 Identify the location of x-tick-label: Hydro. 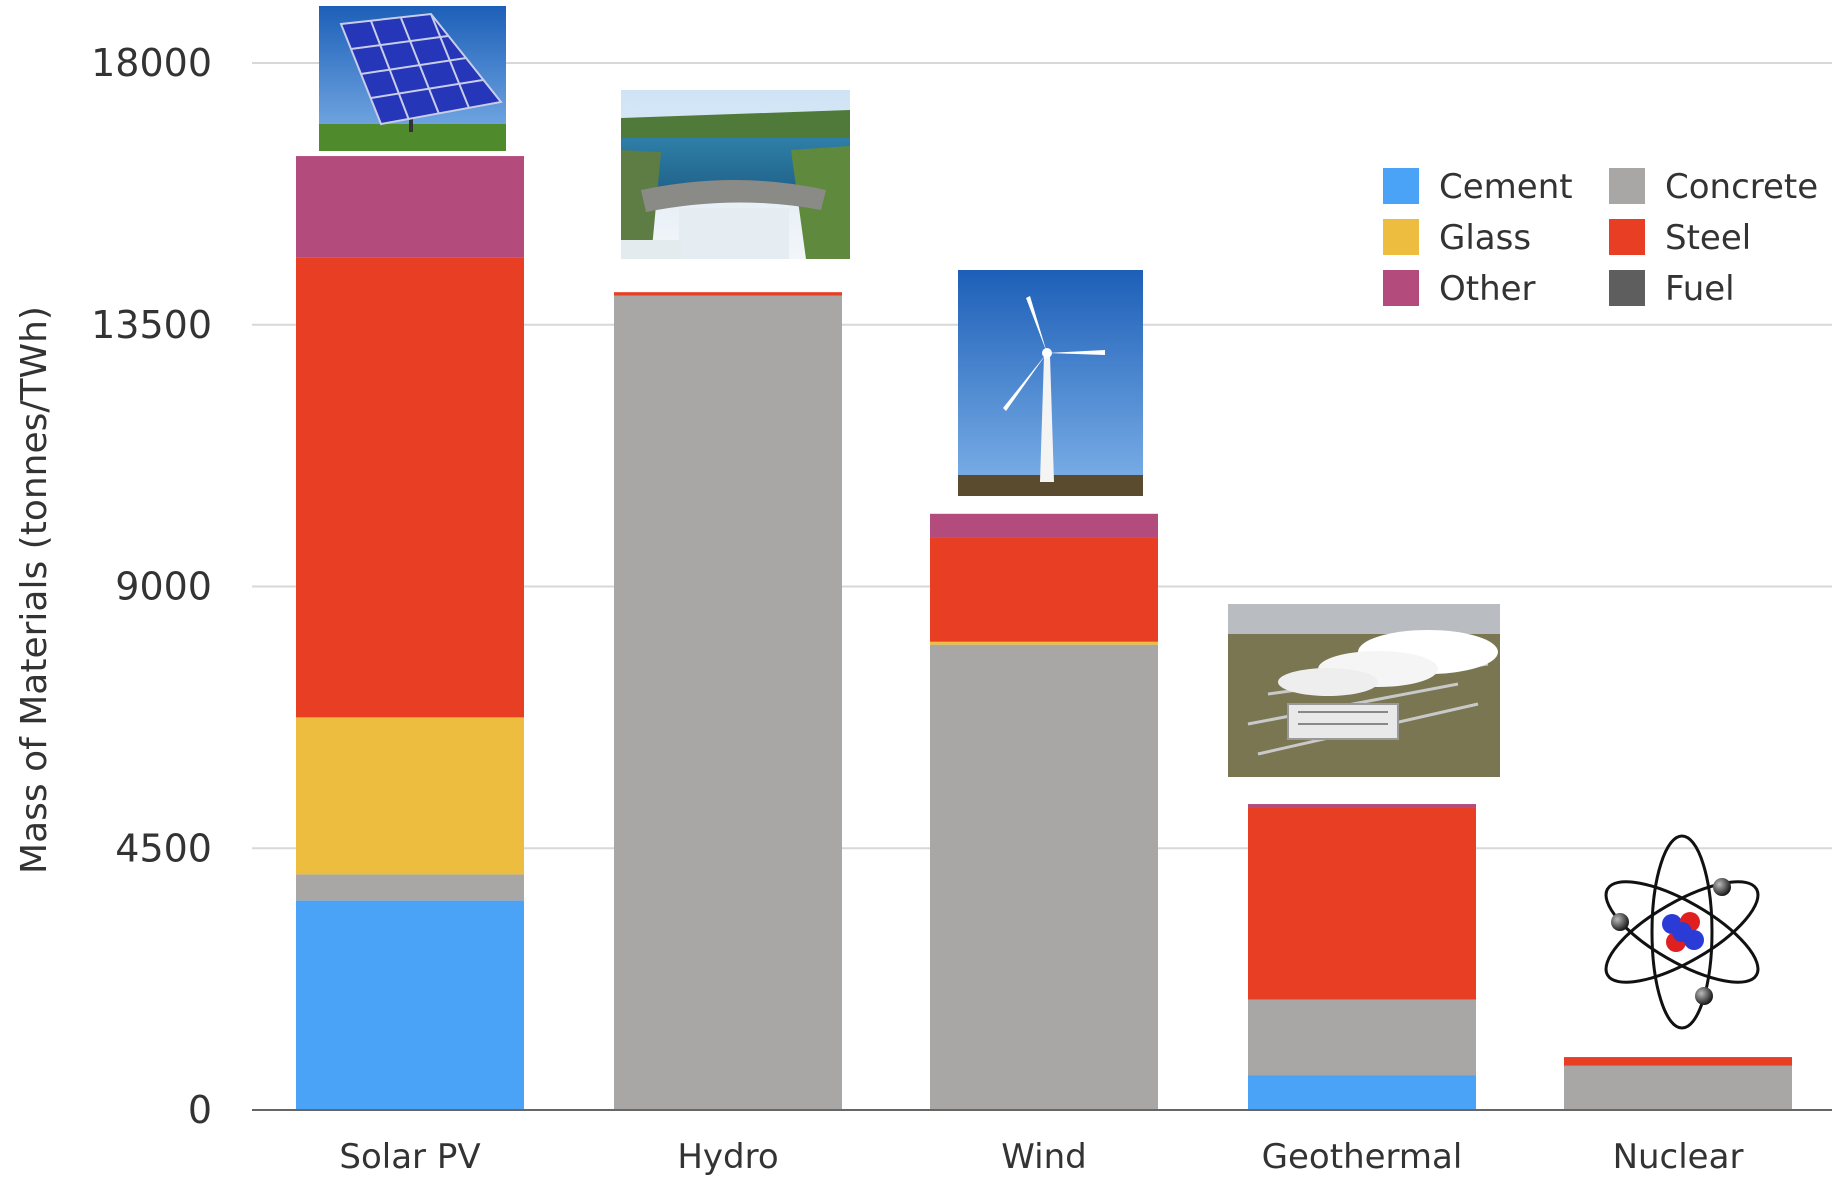
(727, 1157).